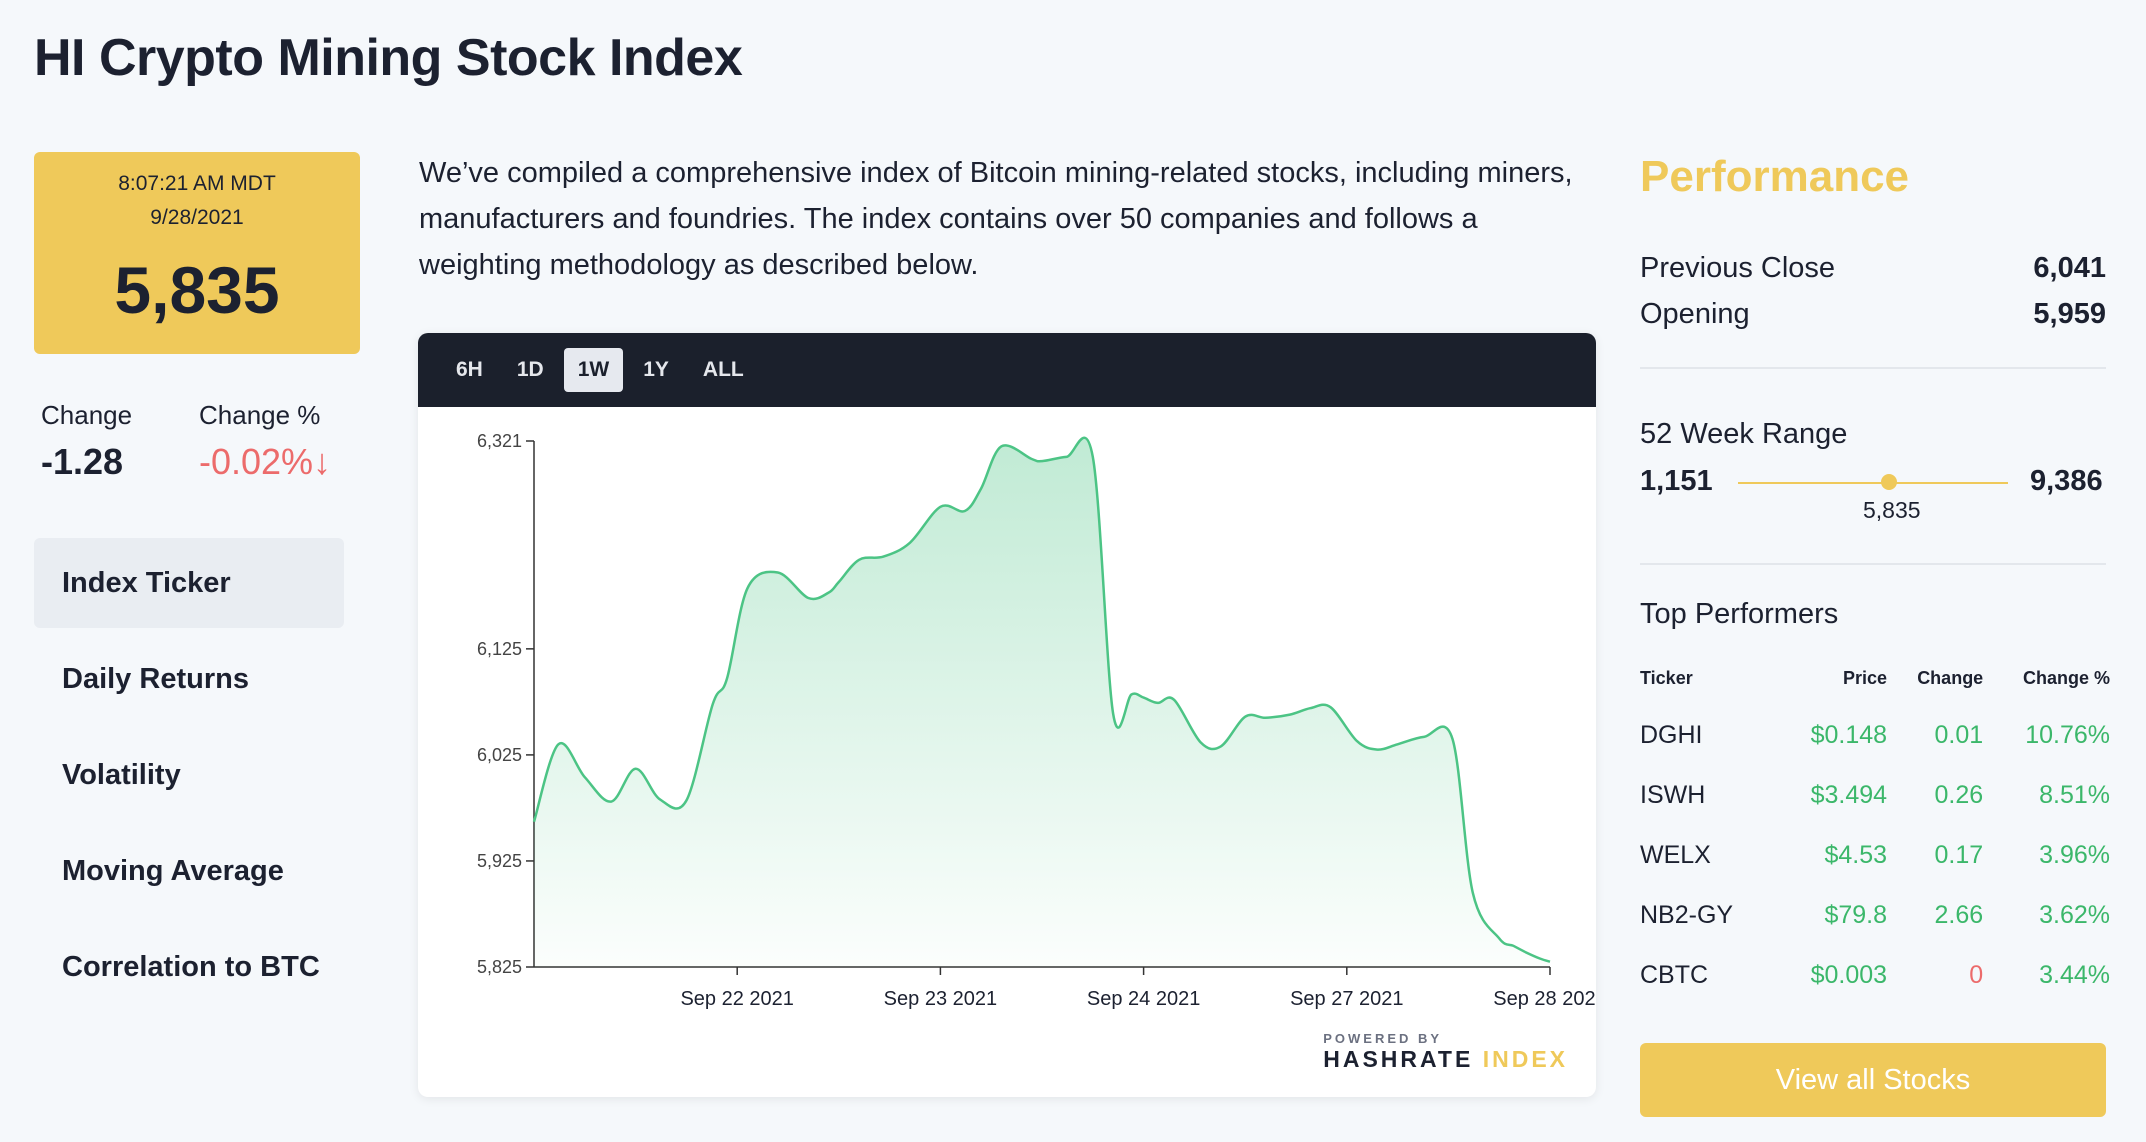 Image resolution: width=2146 pixels, height=1142 pixels. What do you see at coordinates (593, 370) in the screenshot?
I see `tab-1w: 1W` at bounding box center [593, 370].